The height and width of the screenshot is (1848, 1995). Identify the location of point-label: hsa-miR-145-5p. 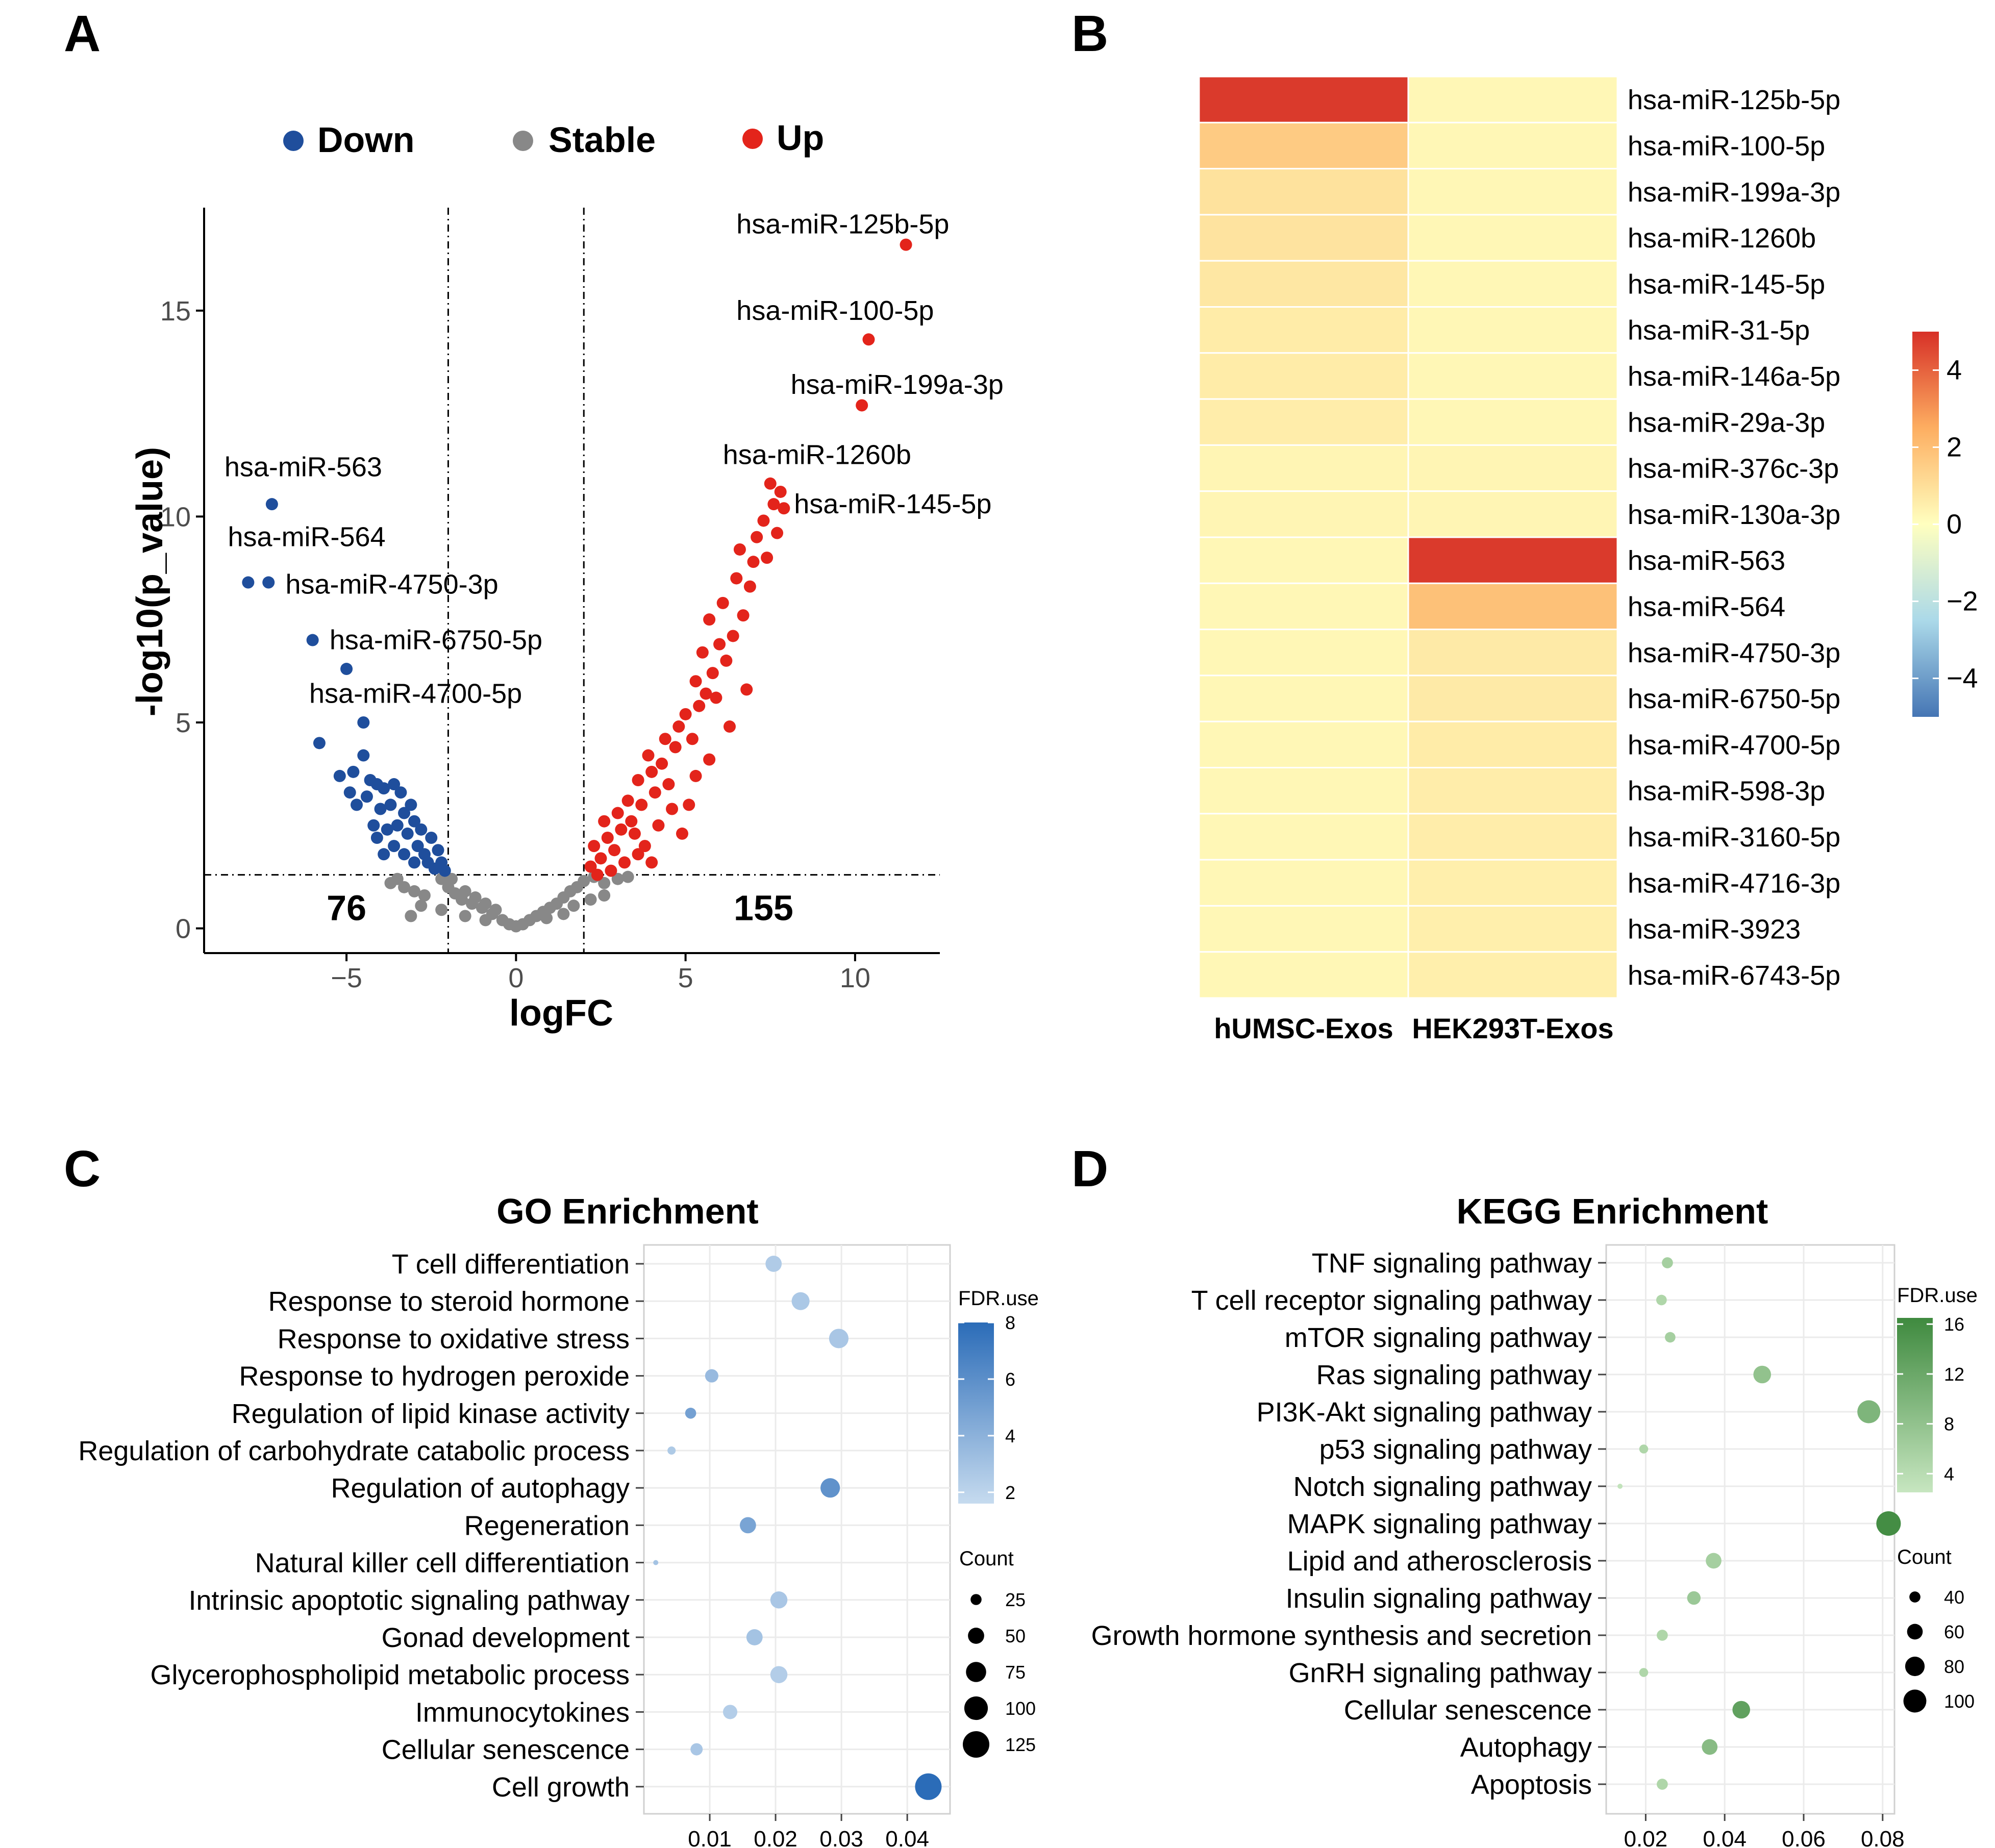
(892, 504).